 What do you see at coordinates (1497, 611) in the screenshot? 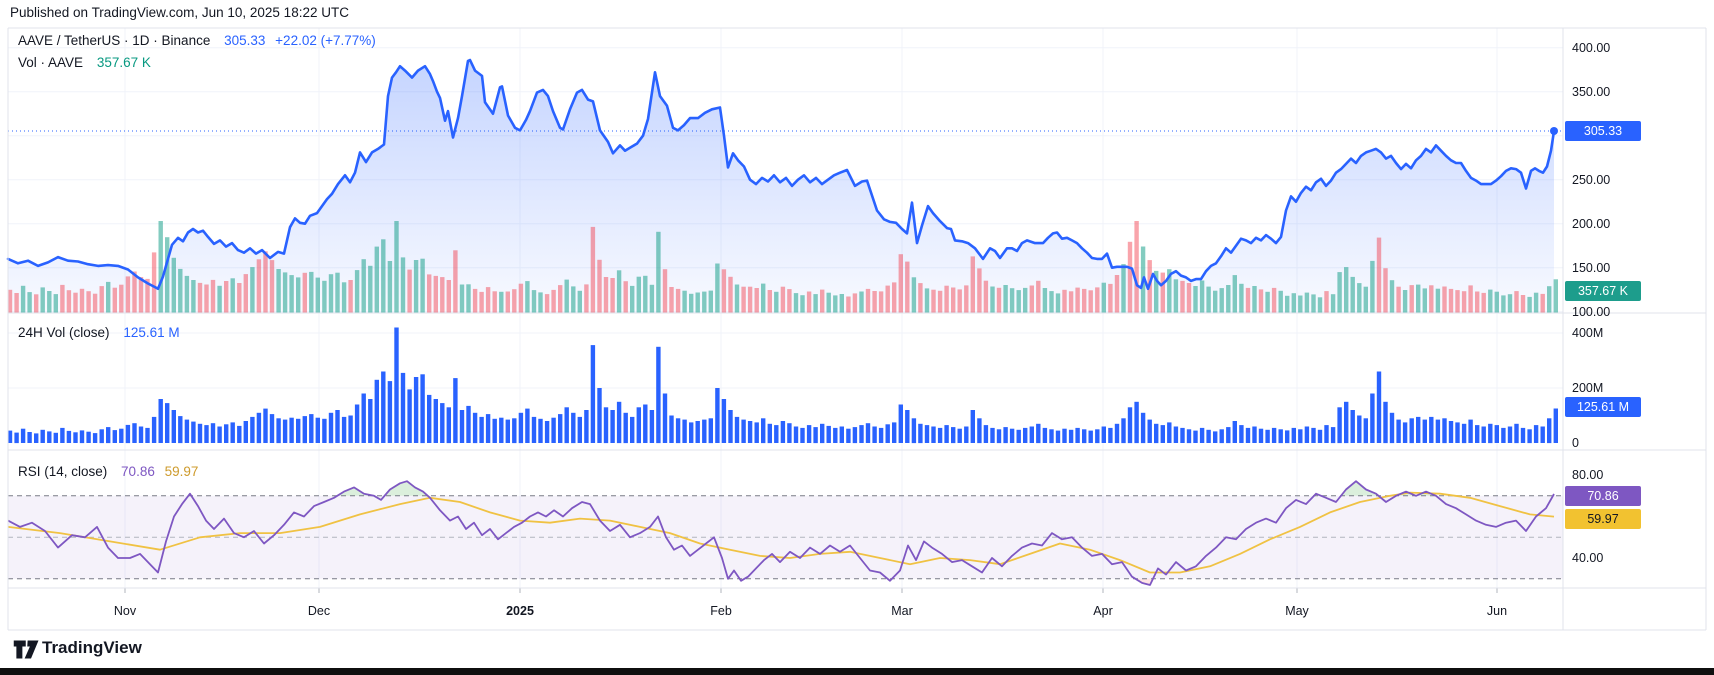
I see `time-axis-label: Jun` at bounding box center [1497, 611].